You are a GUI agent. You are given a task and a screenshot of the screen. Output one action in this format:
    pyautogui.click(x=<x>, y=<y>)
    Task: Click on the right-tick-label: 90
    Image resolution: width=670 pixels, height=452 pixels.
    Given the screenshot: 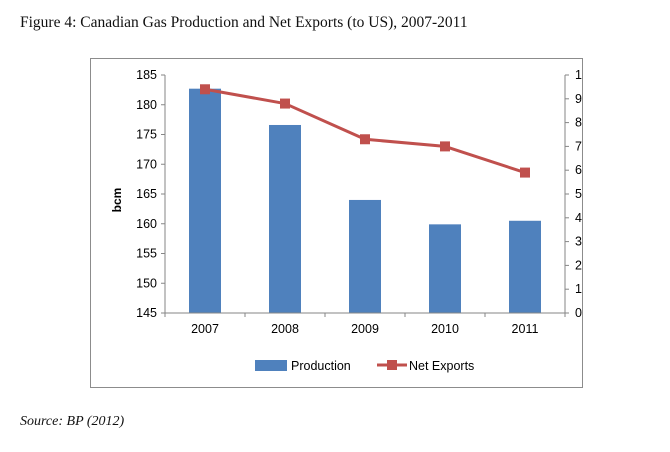 What is the action you would take?
    pyautogui.click(x=578, y=99)
    